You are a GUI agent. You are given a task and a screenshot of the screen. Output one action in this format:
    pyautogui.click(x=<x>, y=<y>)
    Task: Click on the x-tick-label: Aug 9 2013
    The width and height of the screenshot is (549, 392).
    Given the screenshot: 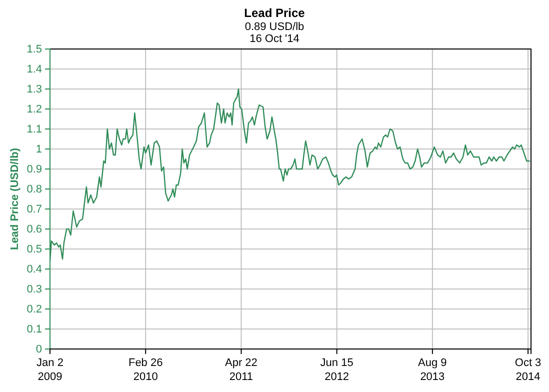 What is the action you would take?
    pyautogui.click(x=432, y=370)
    